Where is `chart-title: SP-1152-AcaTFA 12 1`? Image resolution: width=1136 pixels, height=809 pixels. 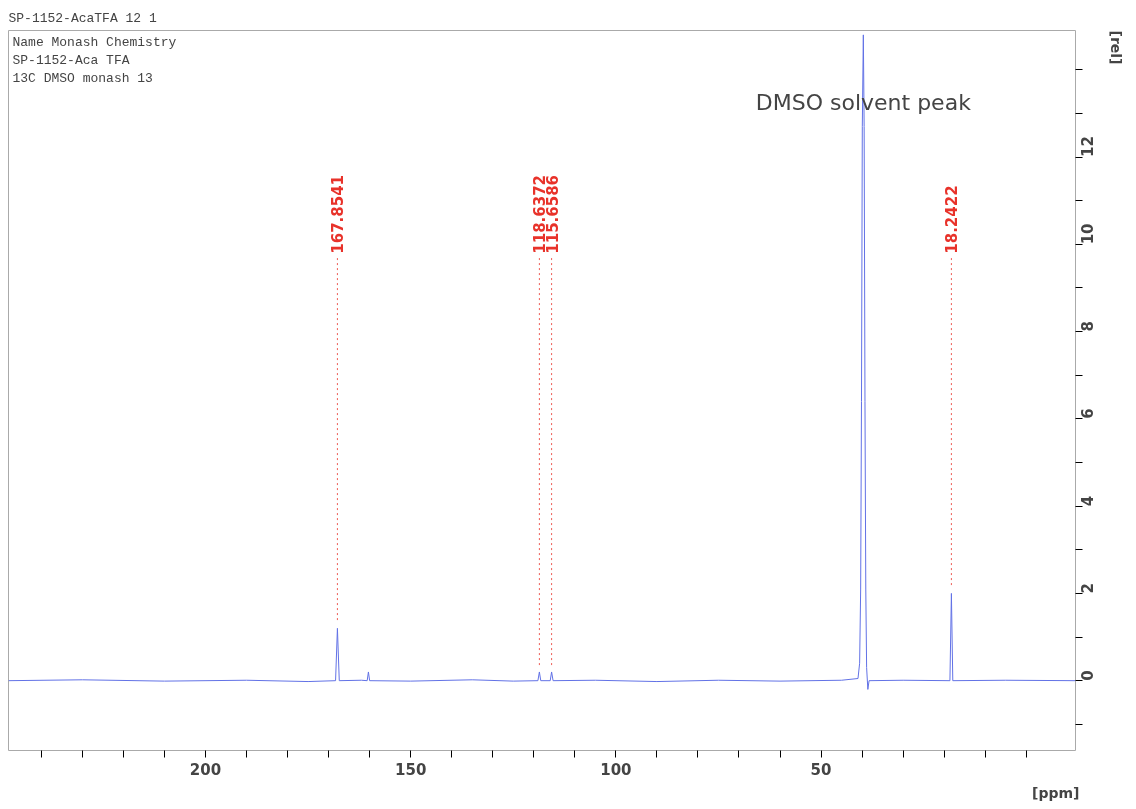 chart-title: SP-1152-AcaTFA 12 1 is located at coordinates (82, 18).